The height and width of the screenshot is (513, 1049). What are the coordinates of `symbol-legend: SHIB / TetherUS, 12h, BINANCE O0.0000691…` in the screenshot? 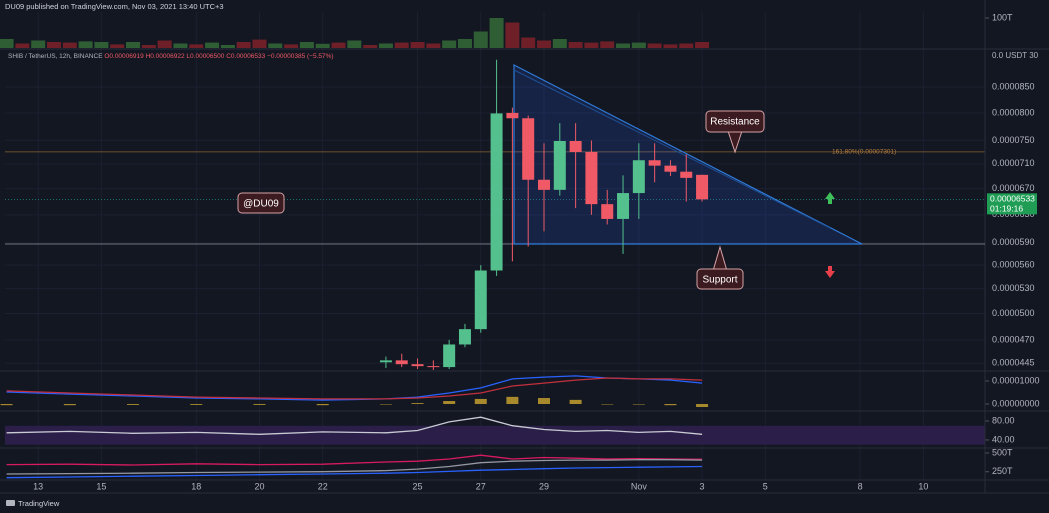 It's located at (171, 56).